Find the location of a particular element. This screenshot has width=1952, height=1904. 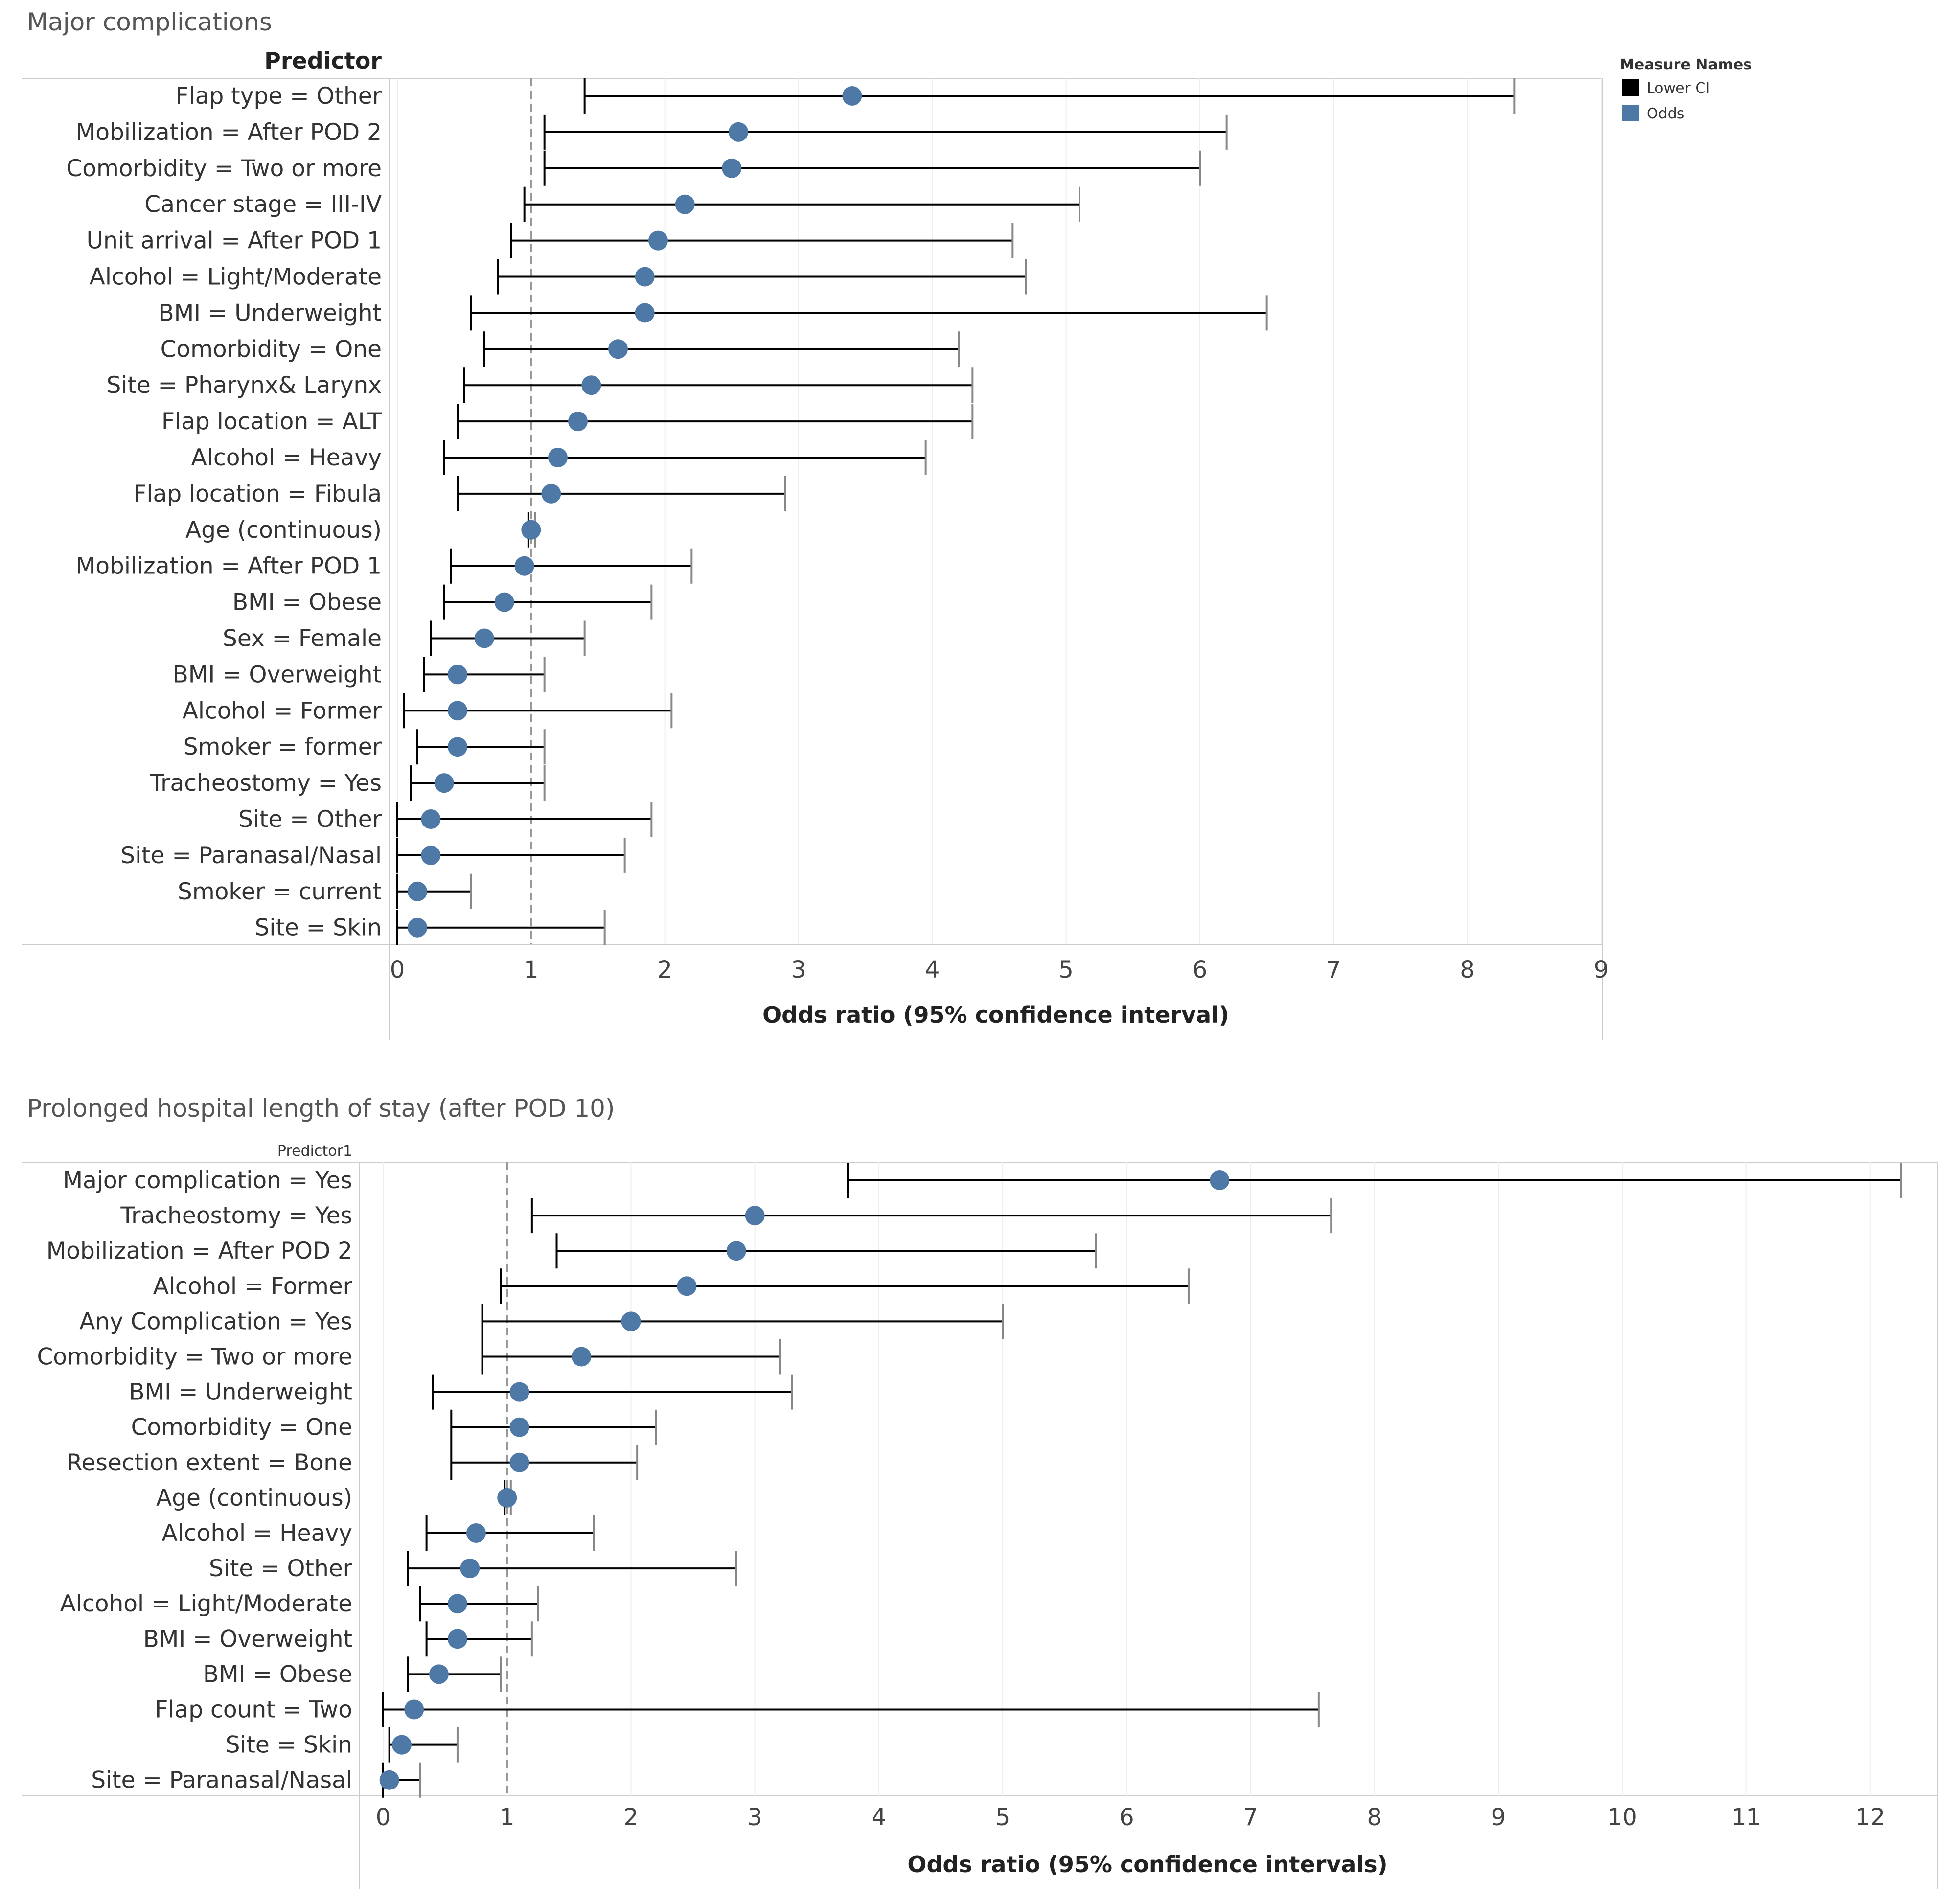

table-row: Smoker = former is located at coordinates (365, 747).